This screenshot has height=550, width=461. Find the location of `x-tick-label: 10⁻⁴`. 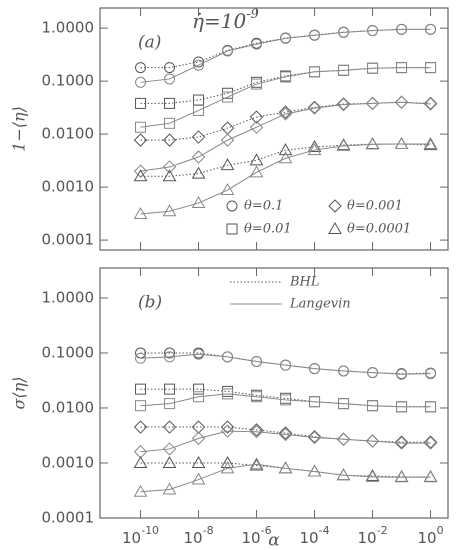

x-tick-label: 10⁻⁴ is located at coordinates (315, 535).